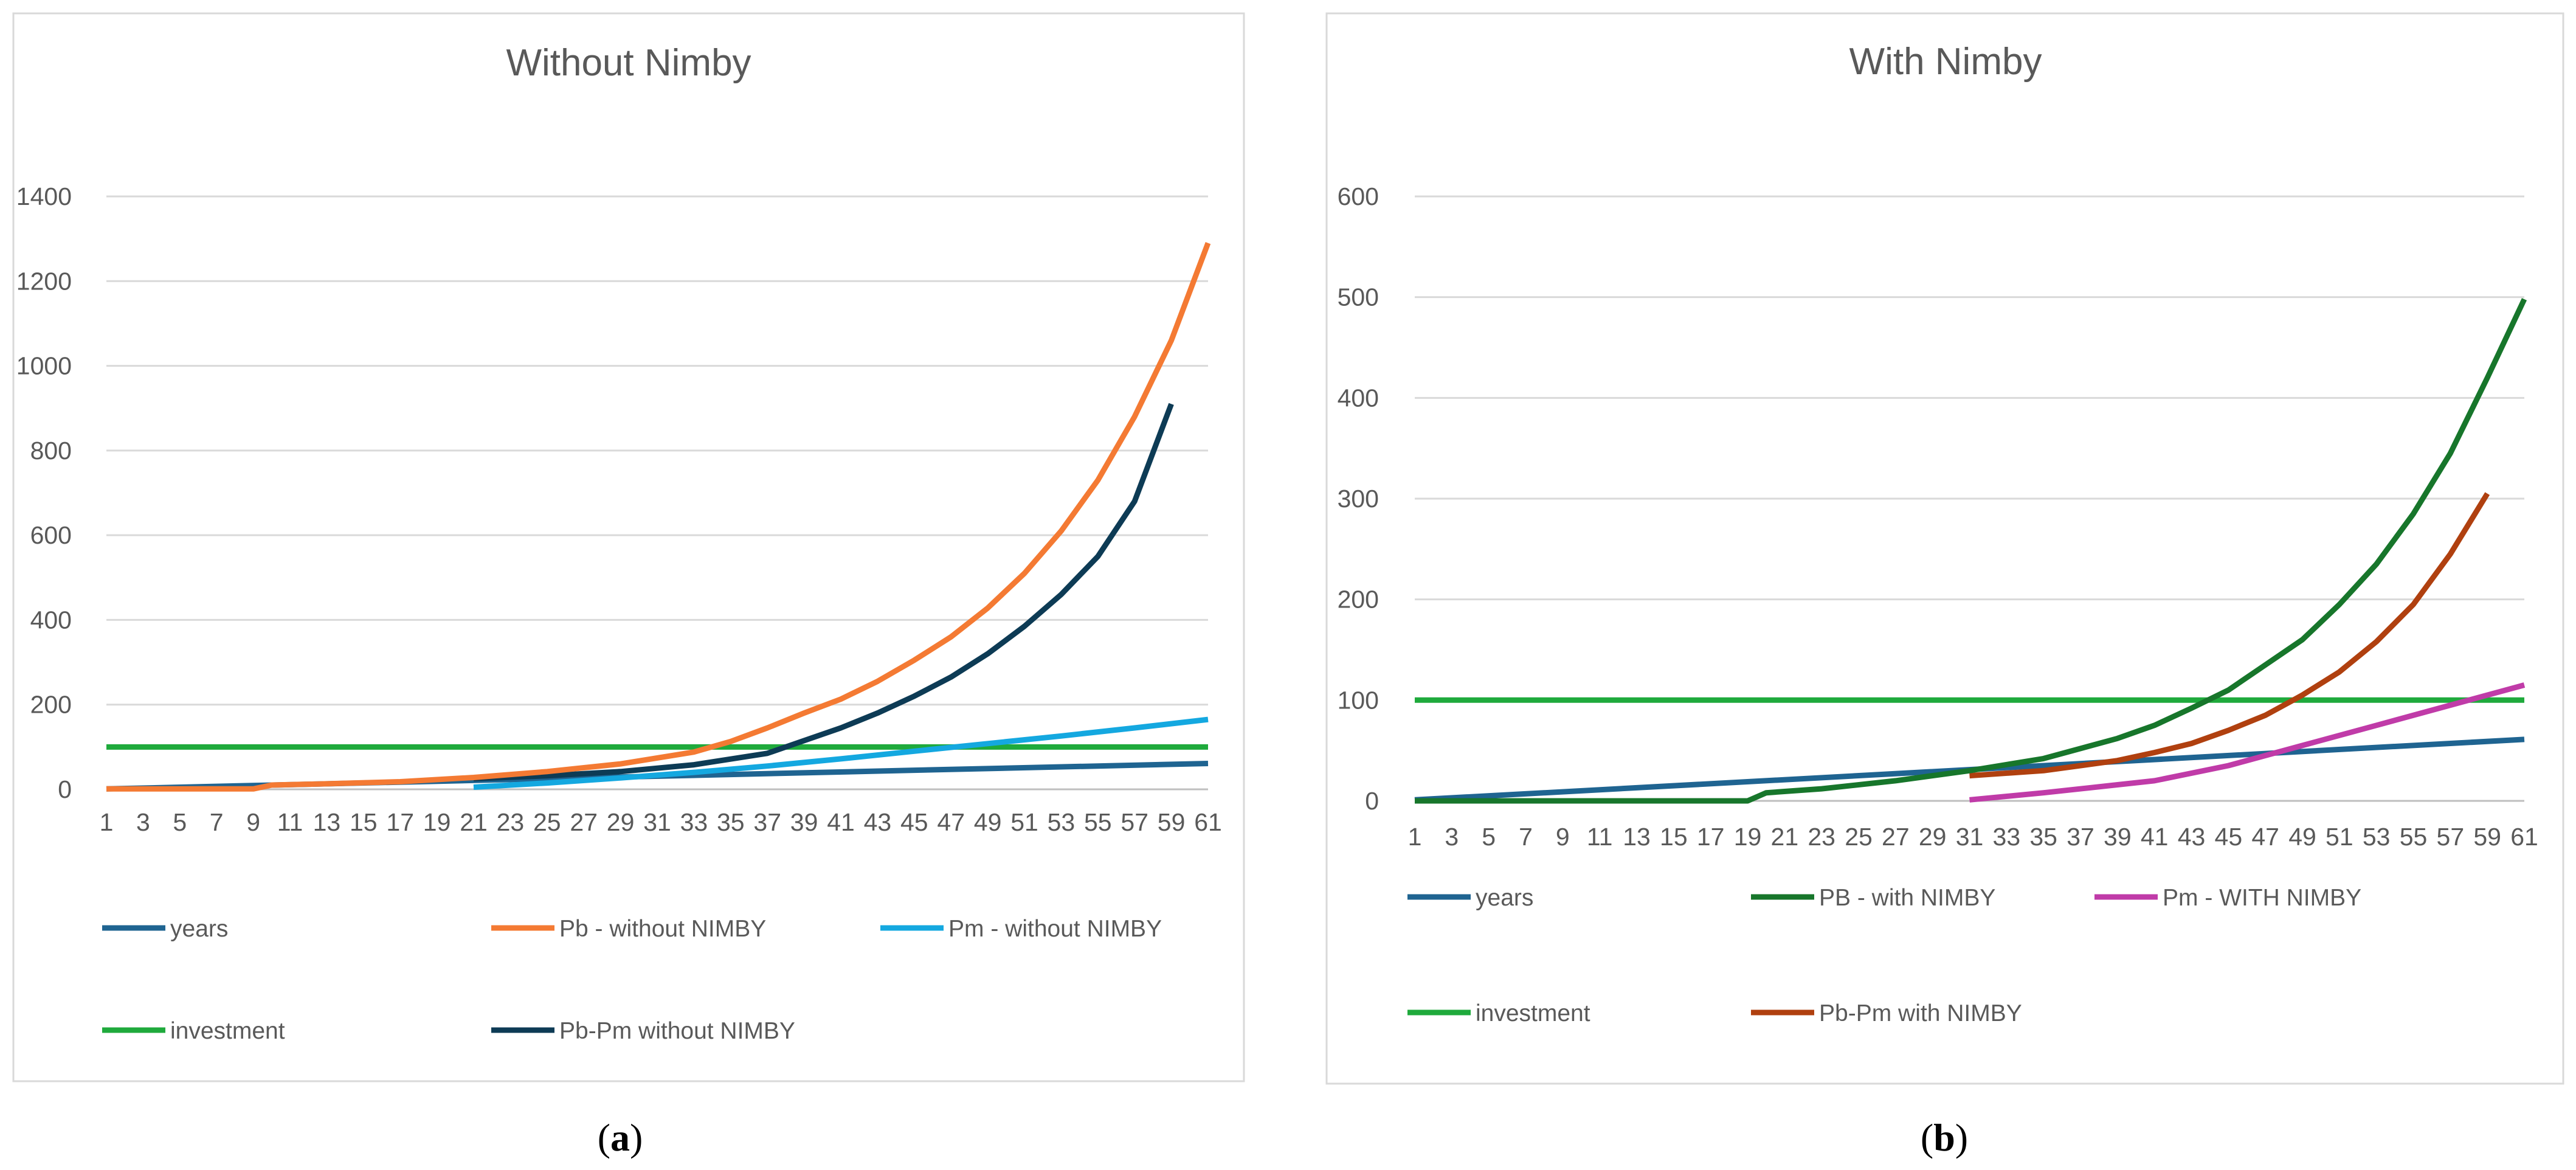 The image size is (2576, 1170). I want to click on legend-item-a-pm-without-nimby: Pm - without NIMBY, so click(1021, 929).